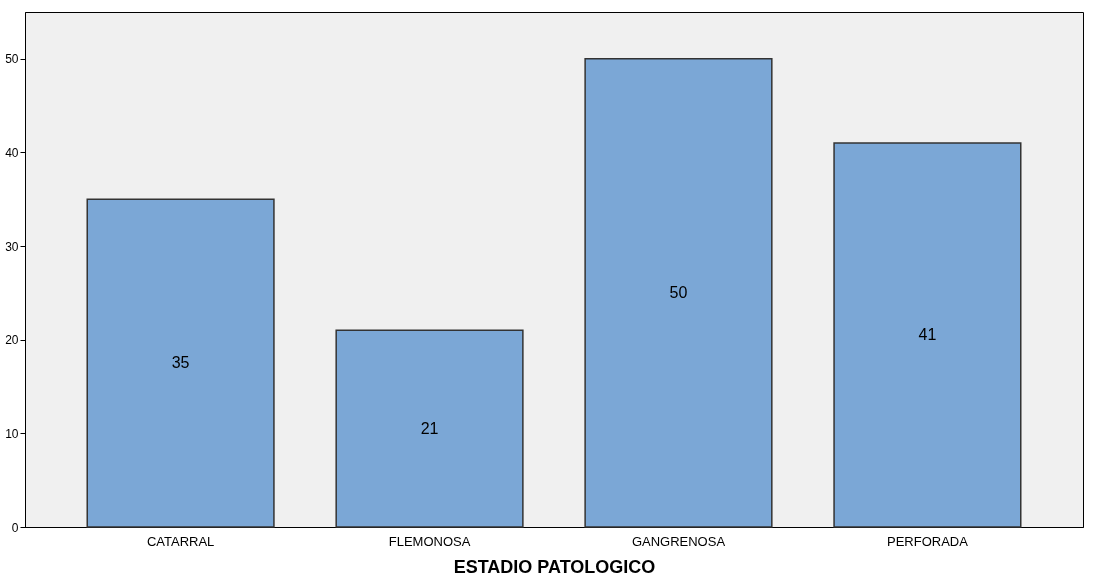 Image resolution: width=1100 pixels, height=583 pixels. What do you see at coordinates (12, 433) in the screenshot?
I see `y-tick-label: 10` at bounding box center [12, 433].